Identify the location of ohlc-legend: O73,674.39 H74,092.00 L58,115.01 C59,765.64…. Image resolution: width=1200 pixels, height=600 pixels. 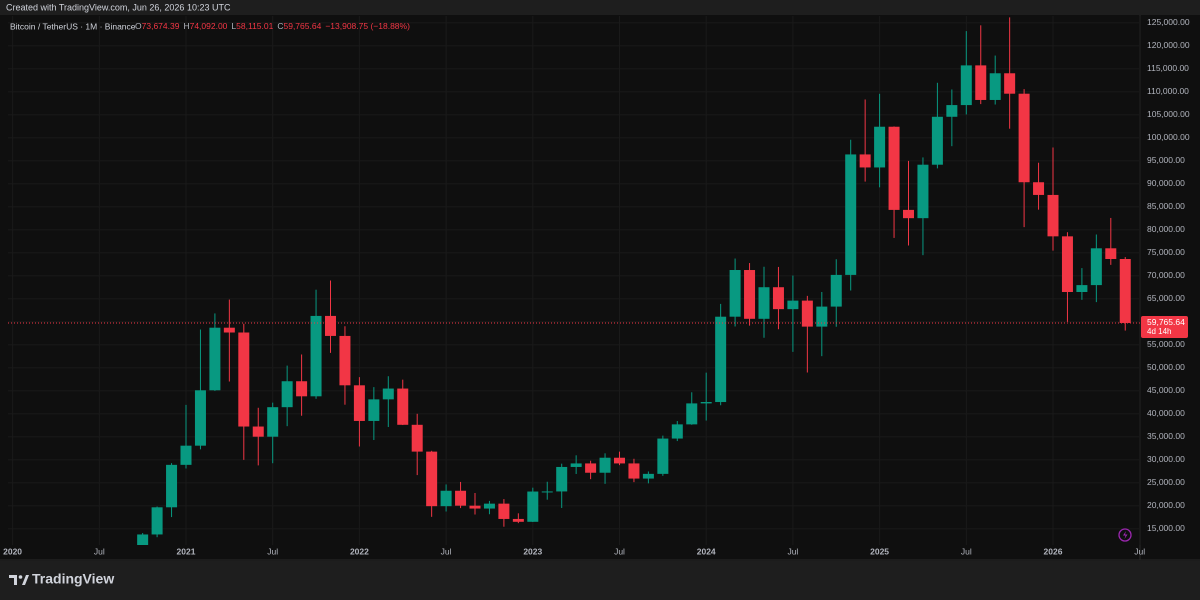
(272, 26).